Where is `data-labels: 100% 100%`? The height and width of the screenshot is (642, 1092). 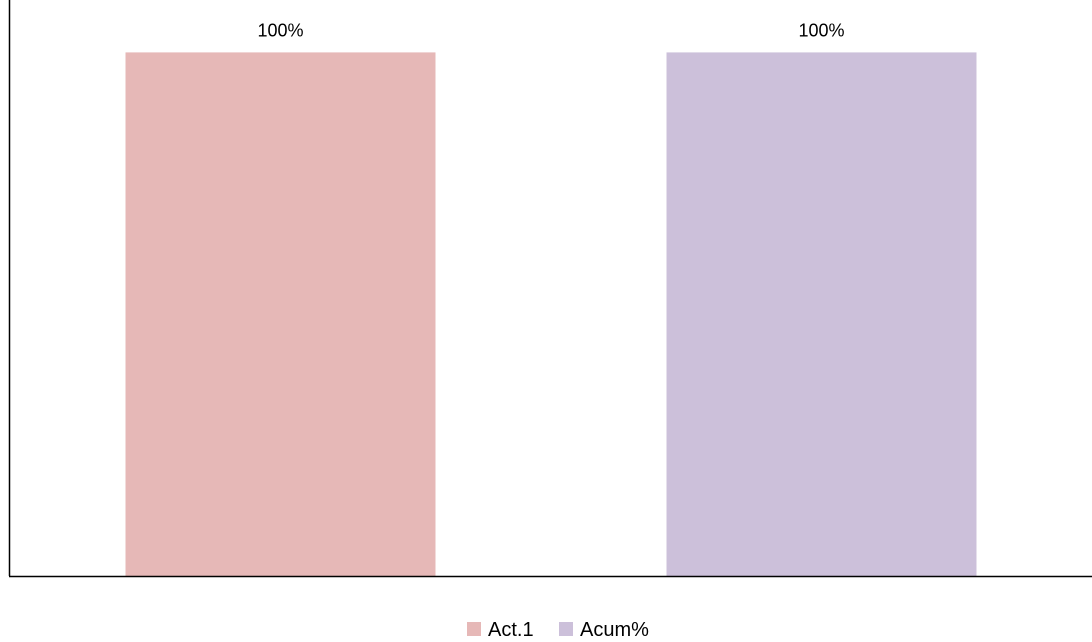 data-labels: 100% 100% is located at coordinates (550, 30).